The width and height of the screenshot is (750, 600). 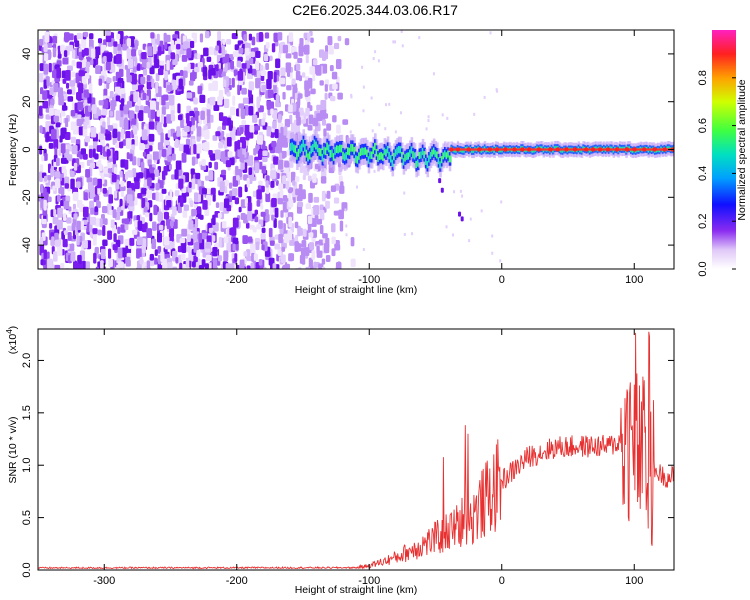 What do you see at coordinates (481, 175) in the screenshot?
I see `spectrogram-signal-band` at bounding box center [481, 175].